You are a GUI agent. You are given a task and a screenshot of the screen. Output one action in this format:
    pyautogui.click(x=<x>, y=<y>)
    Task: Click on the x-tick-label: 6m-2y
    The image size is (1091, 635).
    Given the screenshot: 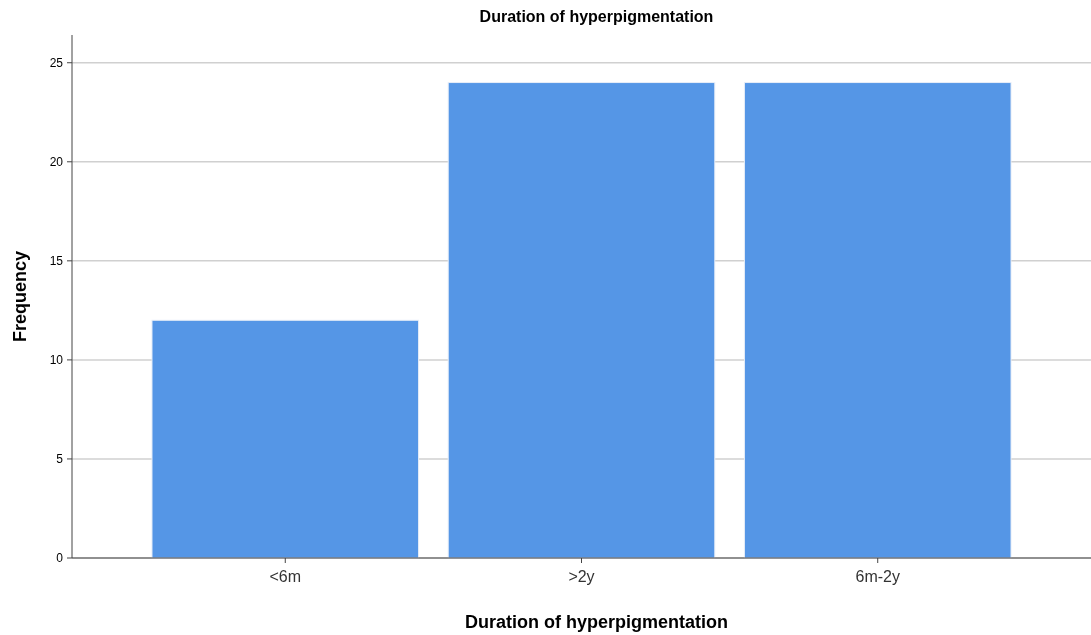 What is the action you would take?
    pyautogui.click(x=877, y=576)
    